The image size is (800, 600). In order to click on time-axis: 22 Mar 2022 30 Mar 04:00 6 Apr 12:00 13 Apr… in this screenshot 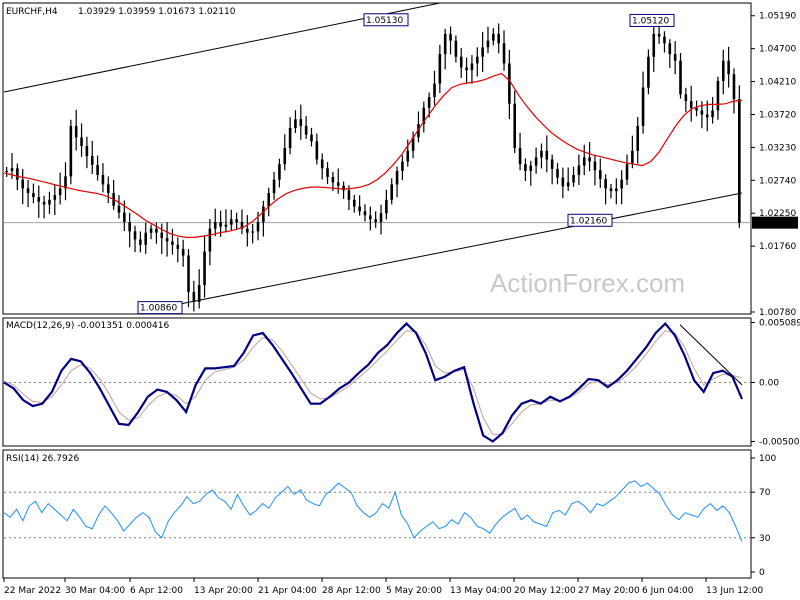, I will do `click(383, 587)`.